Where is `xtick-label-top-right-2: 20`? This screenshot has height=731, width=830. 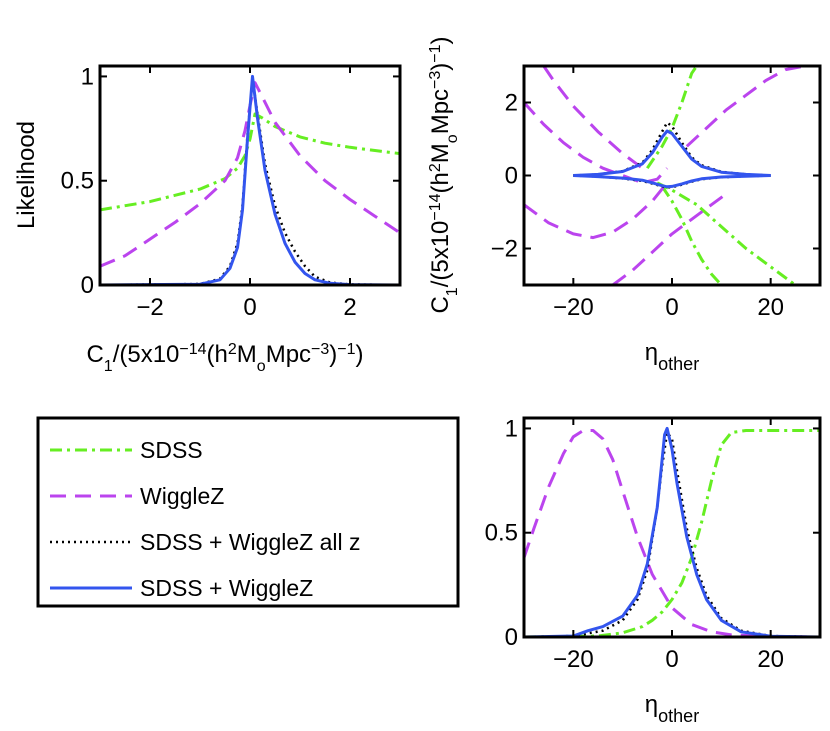 xtick-label-top-right-2: 20 is located at coordinates (770, 307).